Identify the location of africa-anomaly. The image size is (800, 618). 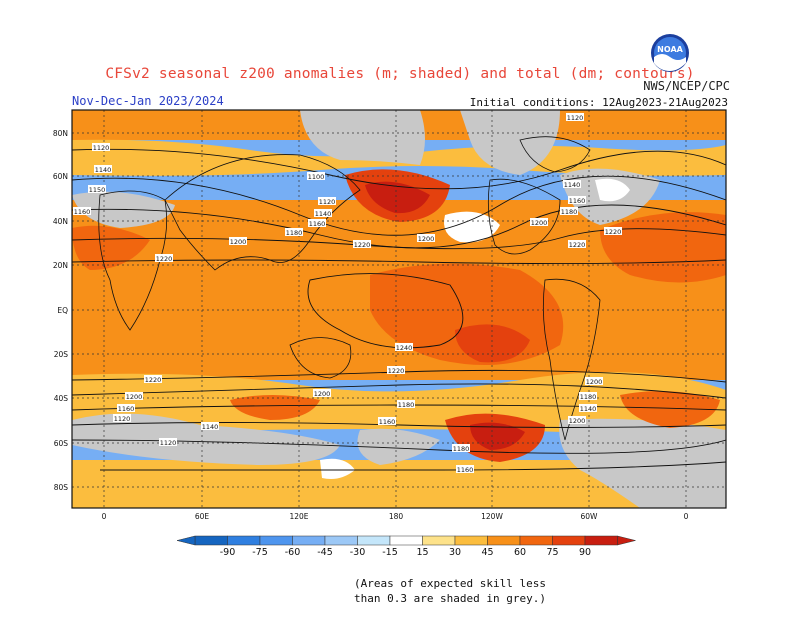
(111, 247).